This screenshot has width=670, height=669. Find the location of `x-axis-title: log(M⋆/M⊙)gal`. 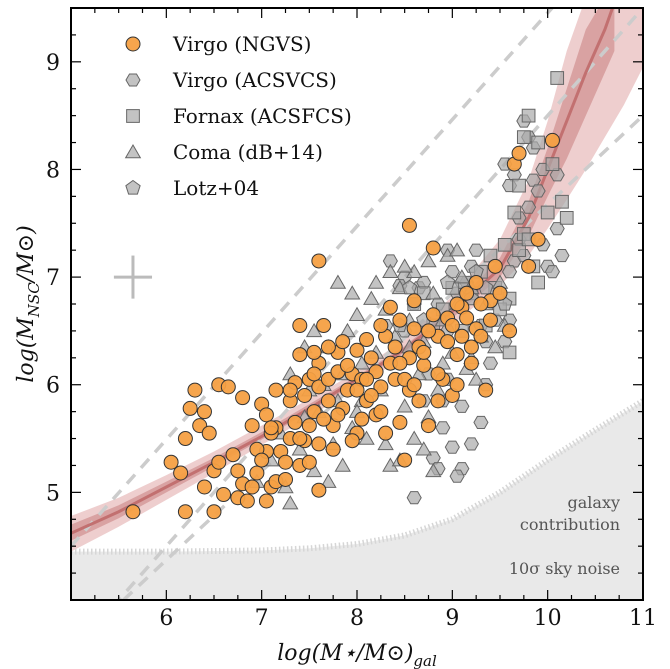

x-axis-title: log(M⋆/M⊙)gal is located at coordinates (357, 655).